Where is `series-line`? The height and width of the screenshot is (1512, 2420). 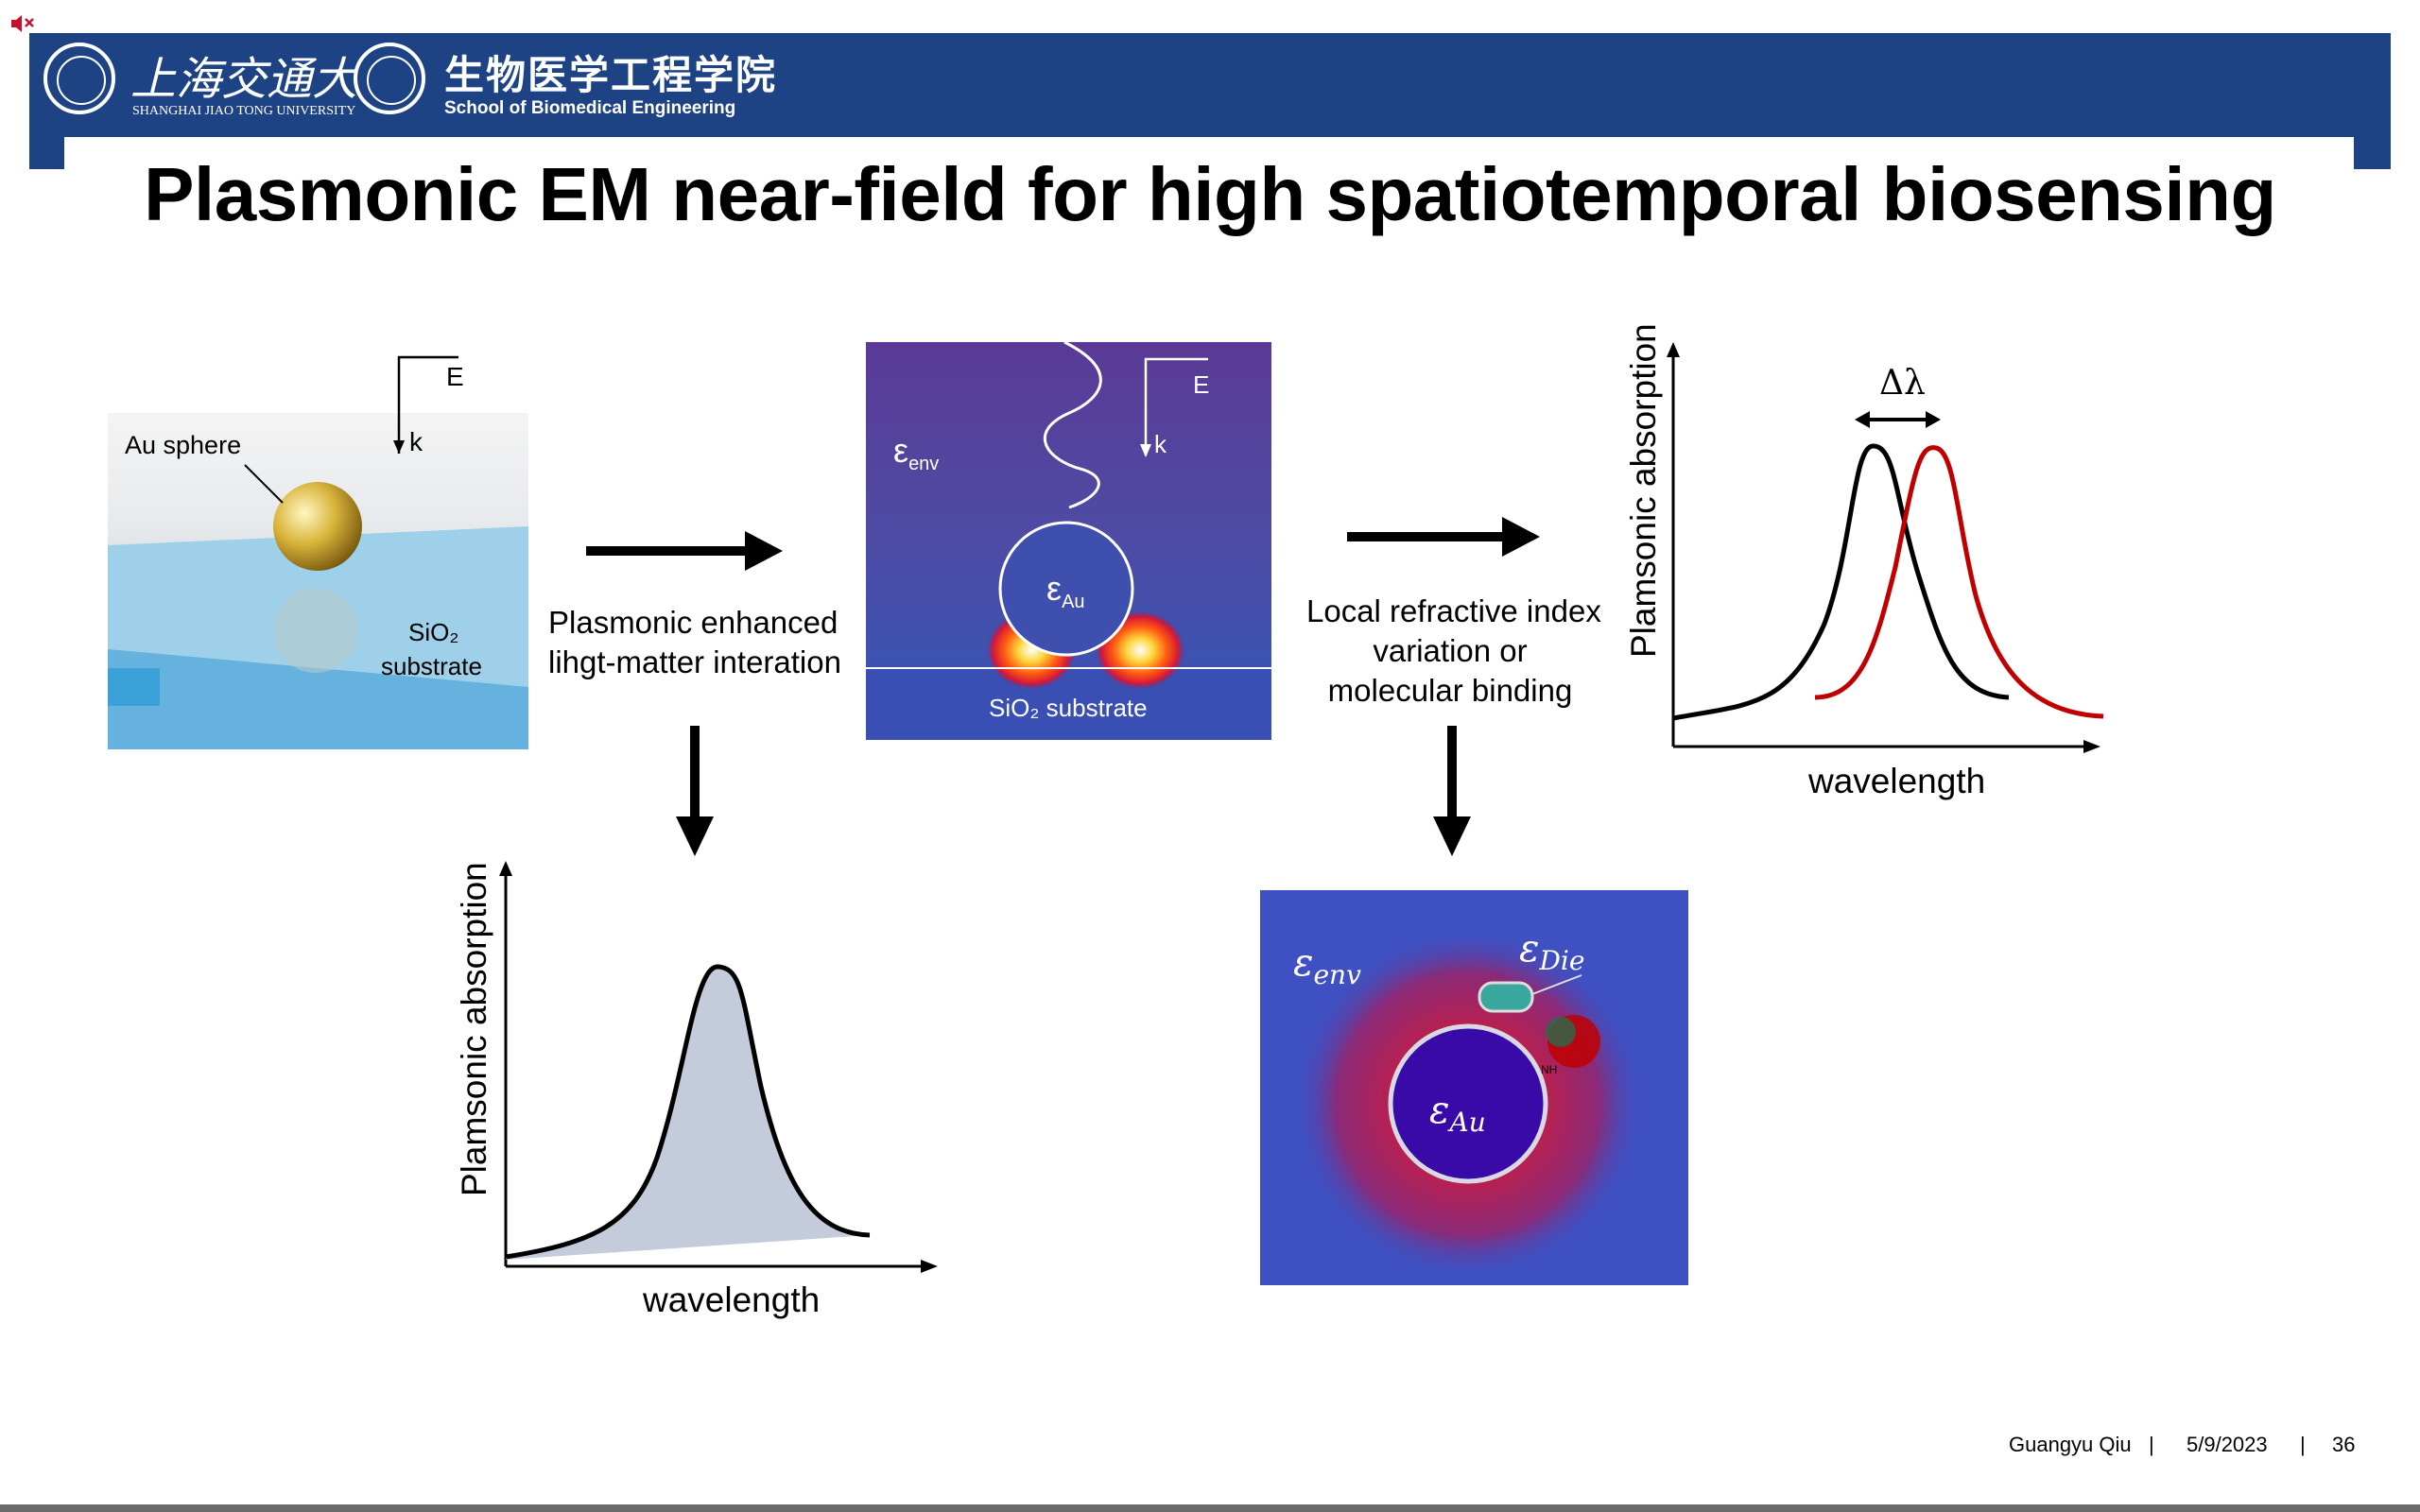 series-line is located at coordinates (688, 1112).